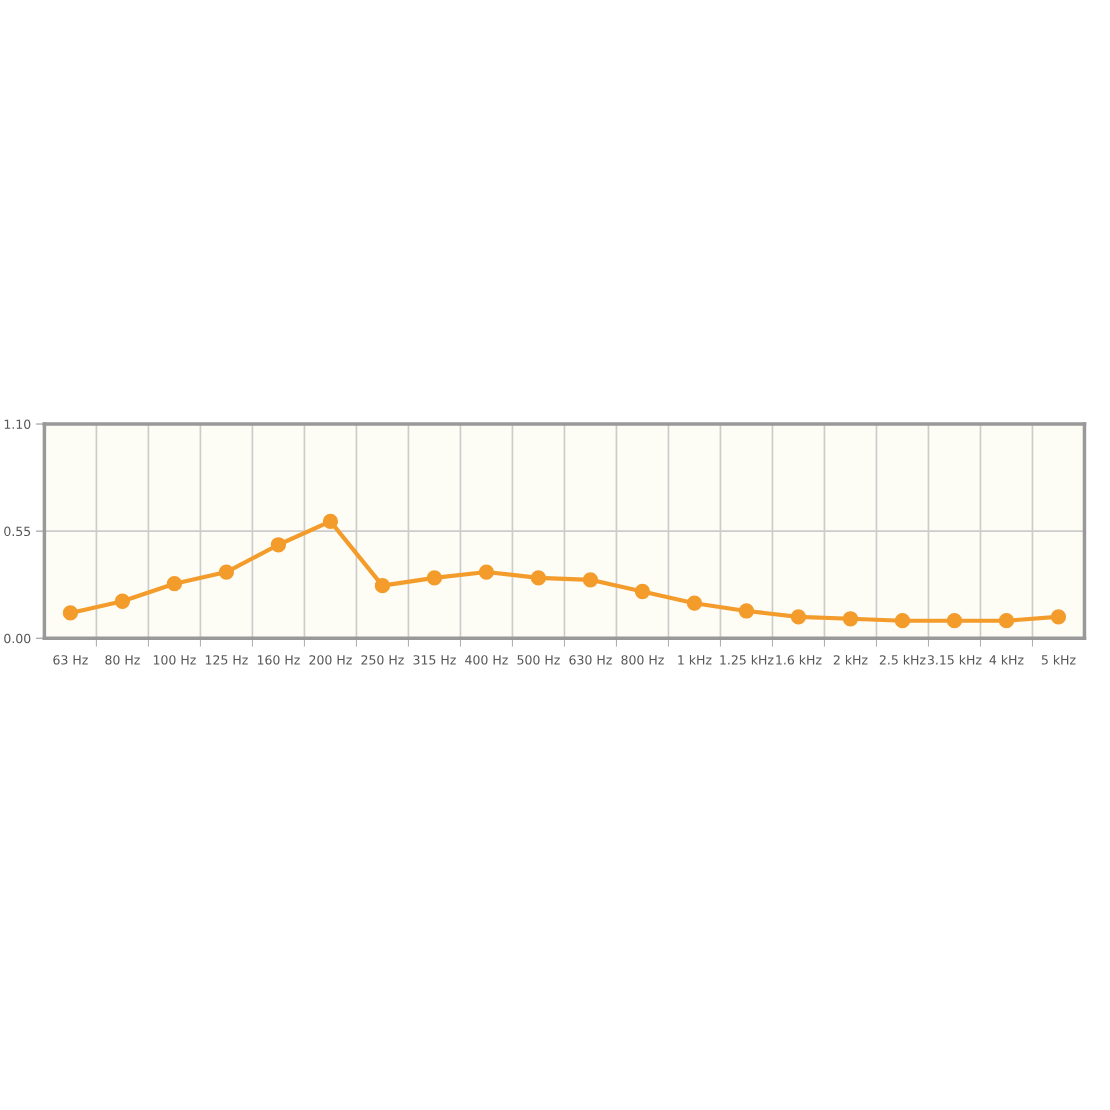 This screenshot has height=1110, width=1110. Describe the element at coordinates (330, 660) in the screenshot. I see `x-tick-label: 200 Hz` at that location.